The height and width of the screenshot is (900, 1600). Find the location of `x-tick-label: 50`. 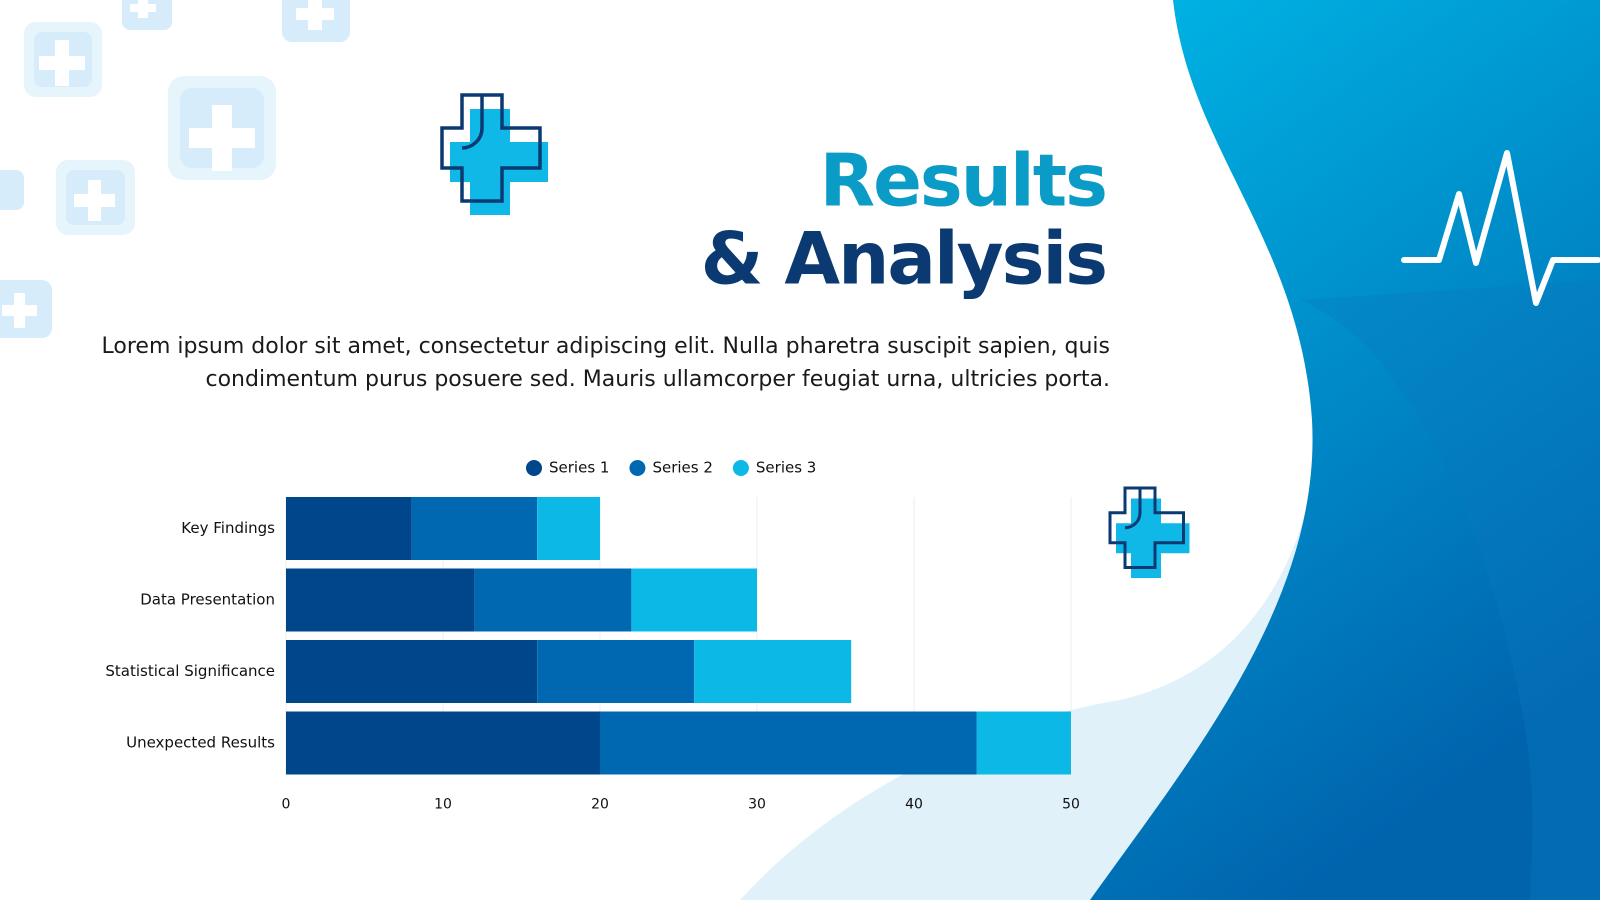

x-tick-label: 50 is located at coordinates (1071, 805).